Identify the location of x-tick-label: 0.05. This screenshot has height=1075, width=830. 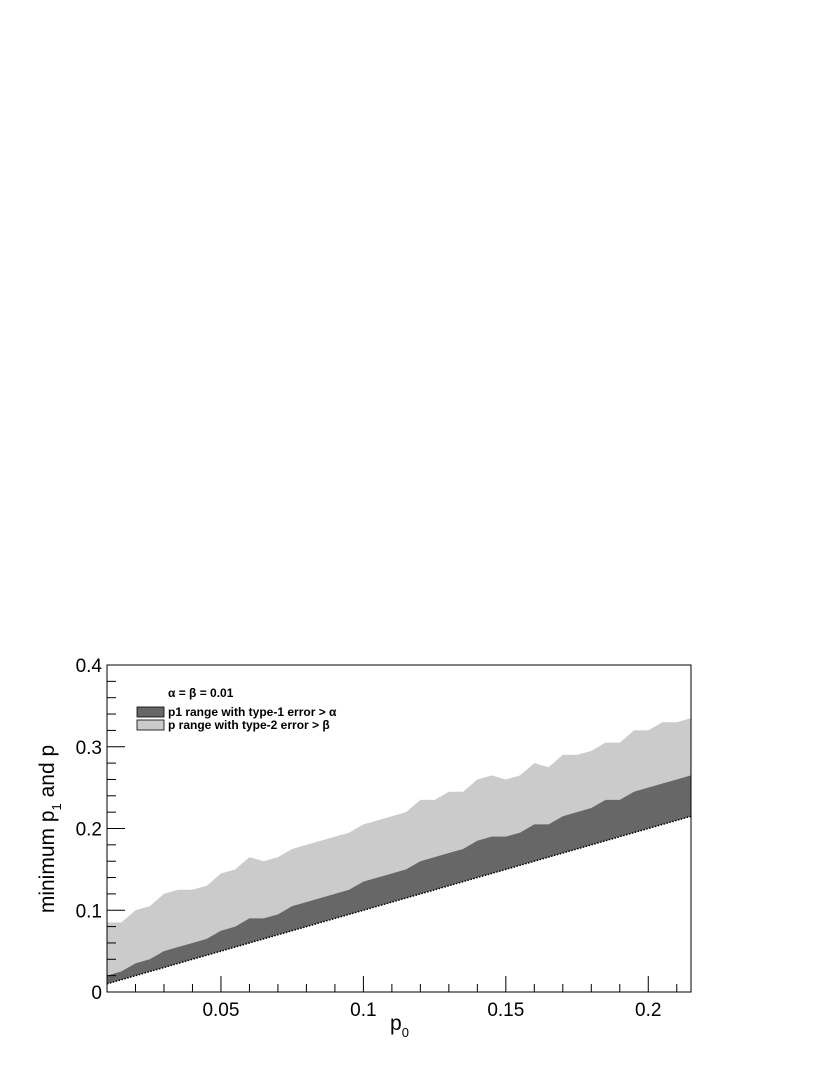
(220, 1010).